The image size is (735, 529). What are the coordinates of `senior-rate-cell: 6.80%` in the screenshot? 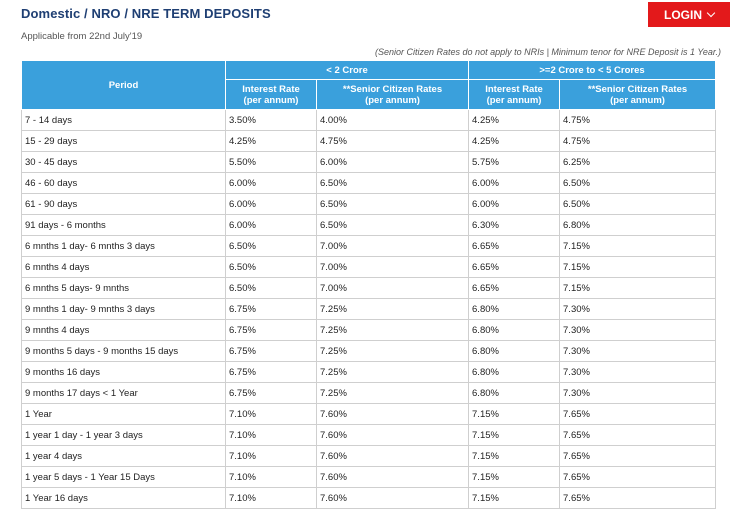 It's located at (638, 225).